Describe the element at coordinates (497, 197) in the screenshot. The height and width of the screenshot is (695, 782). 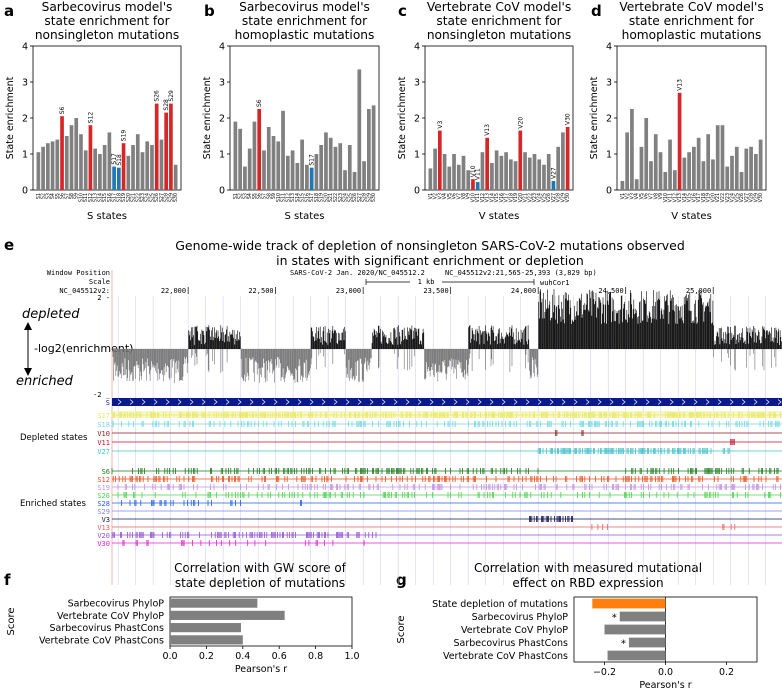
I see `chart-c-xtick-V15: V15` at that location.